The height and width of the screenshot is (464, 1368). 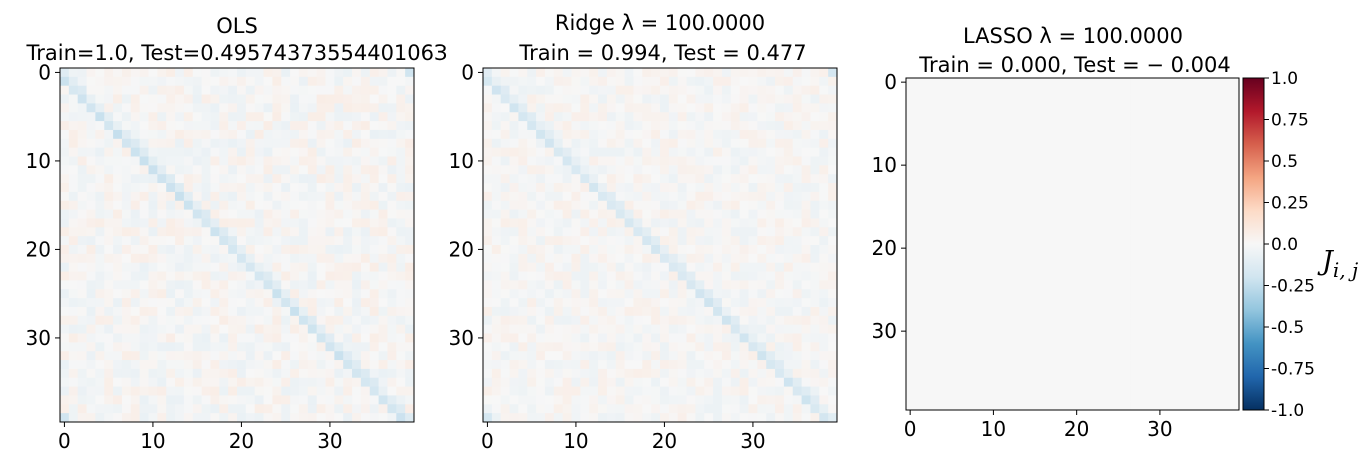 What do you see at coordinates (38, 249) in the screenshot?
I see `y-tick-label: 20` at bounding box center [38, 249].